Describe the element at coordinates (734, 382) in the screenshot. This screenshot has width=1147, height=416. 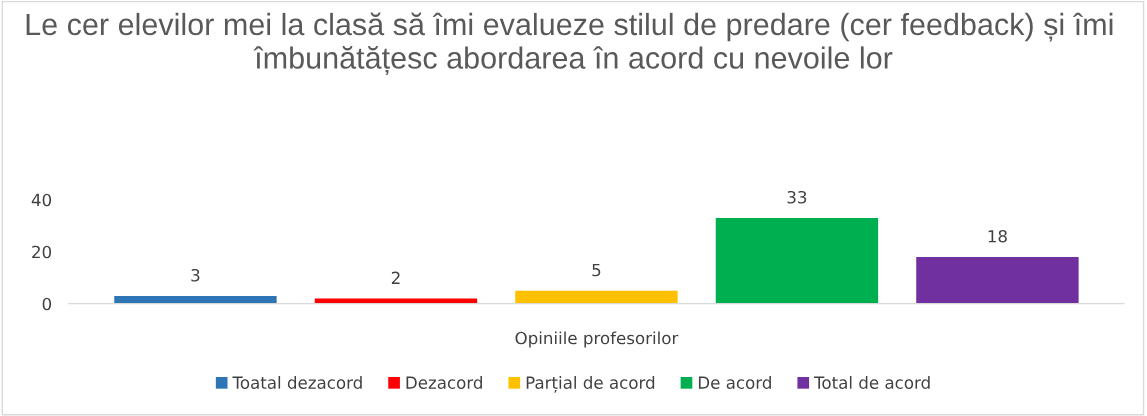
I see `legend-label: De acord` at that location.